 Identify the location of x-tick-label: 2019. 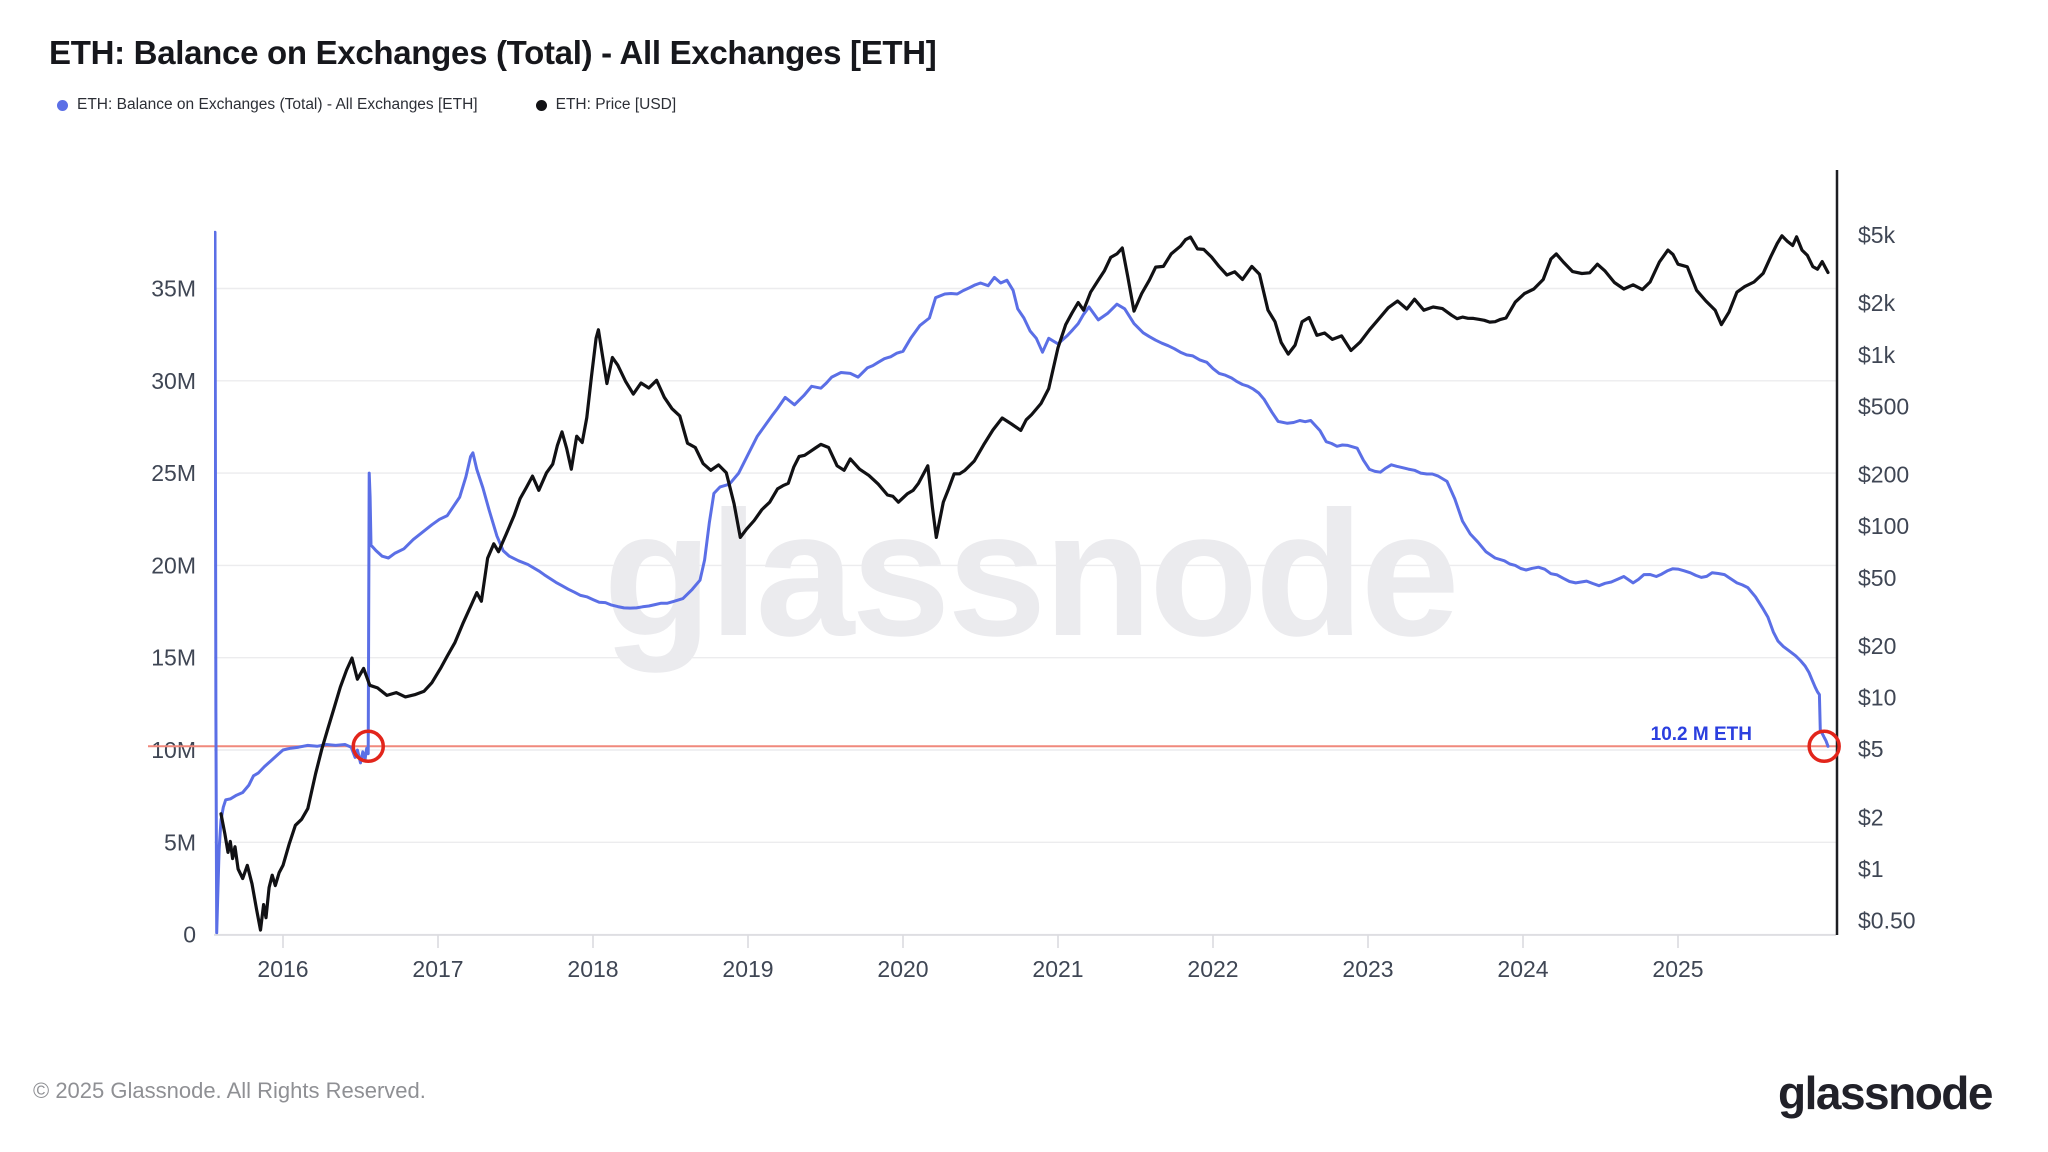
(747, 969).